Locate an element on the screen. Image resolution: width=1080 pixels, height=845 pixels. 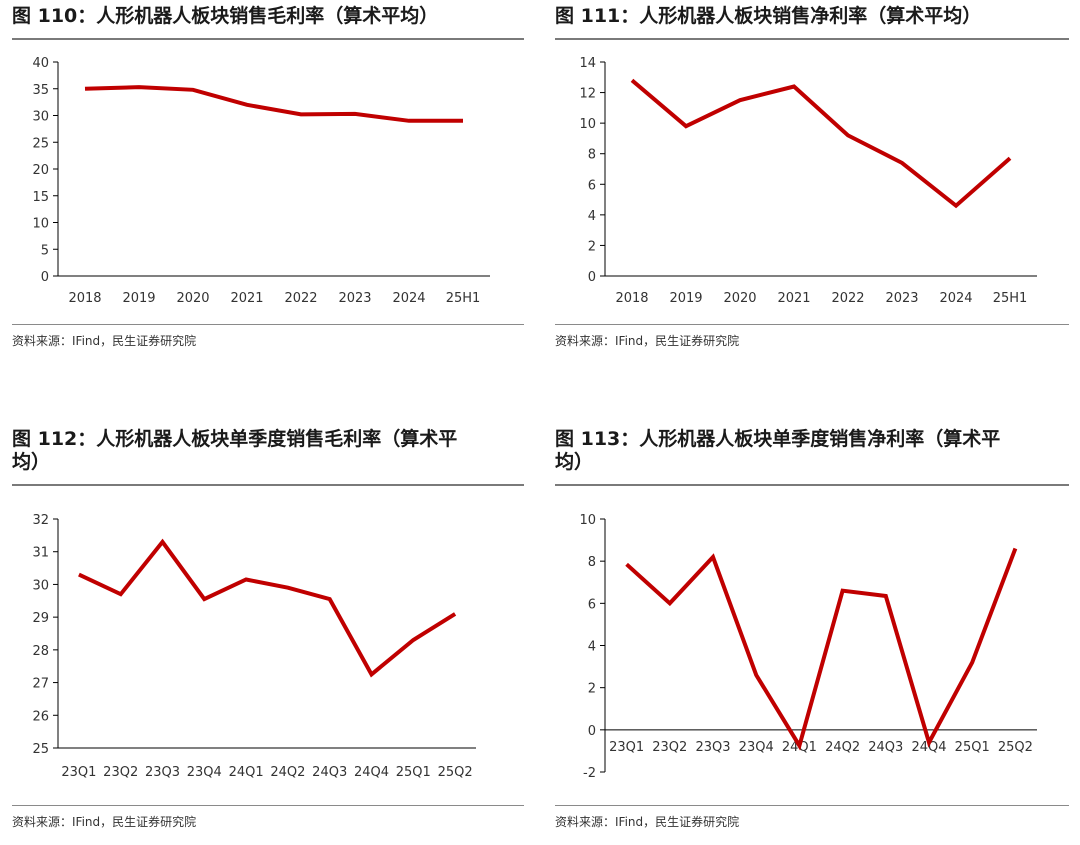
y-tick-label: 14 is located at coordinates (587, 63).